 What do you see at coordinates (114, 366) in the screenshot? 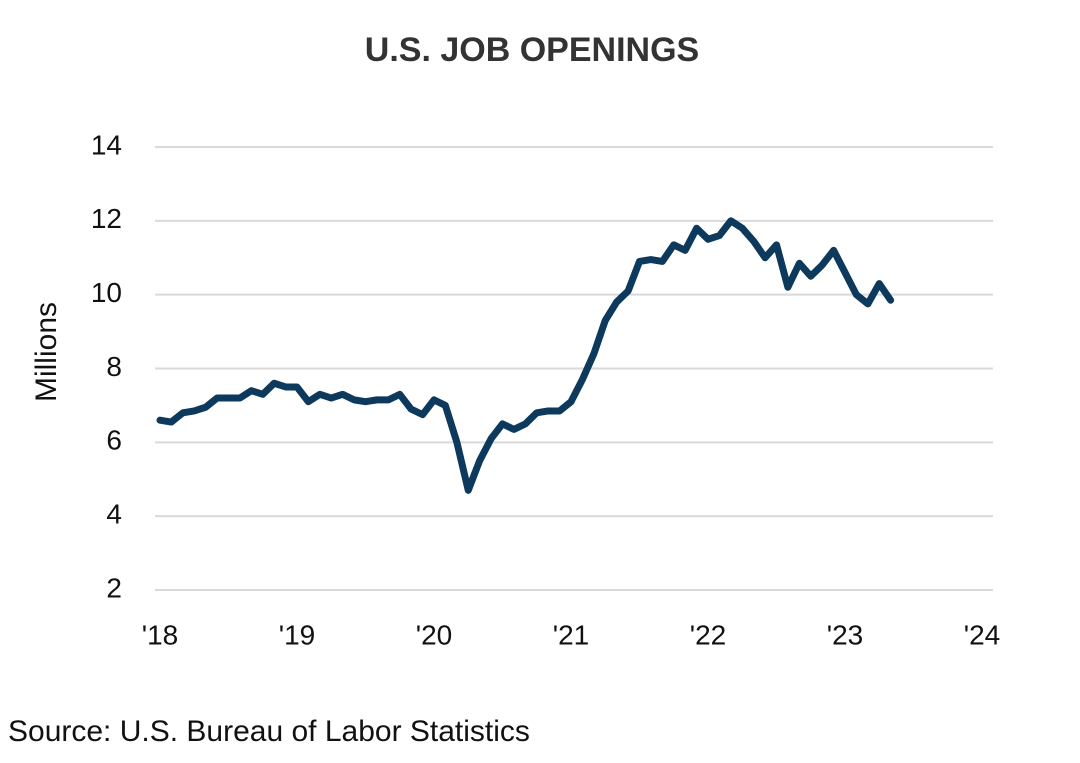
I see `y-tick-label: 8` at bounding box center [114, 366].